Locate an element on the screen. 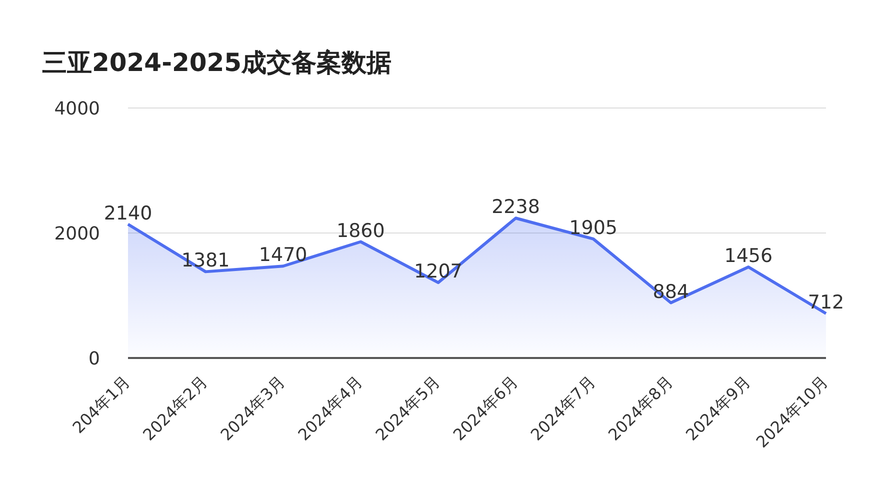 The image size is (870, 492). chart-title: 三亚2024-2025成交备案数据 is located at coordinates (217, 63).